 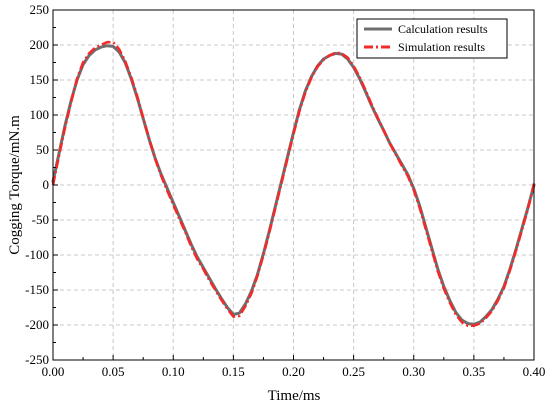 What do you see at coordinates (37, 359) in the screenshot?
I see `y-tick-label: -250` at bounding box center [37, 359].